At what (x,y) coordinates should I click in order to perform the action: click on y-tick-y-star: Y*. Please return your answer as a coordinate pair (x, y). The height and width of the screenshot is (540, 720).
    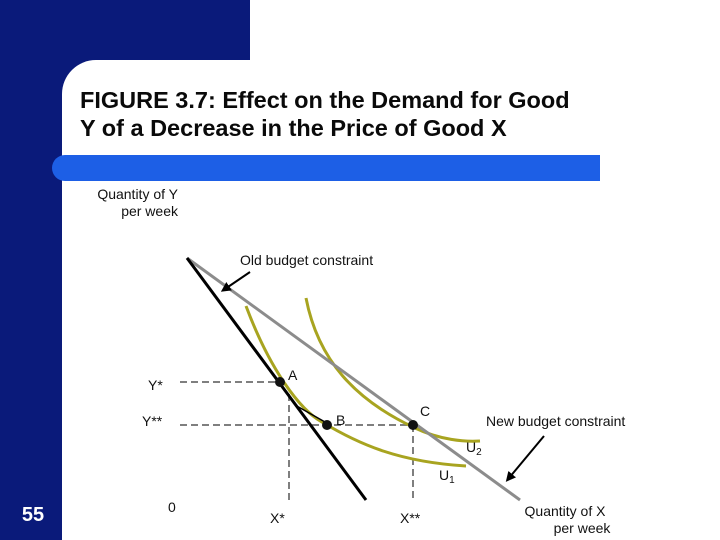
    Looking at the image, I should click on (155, 385).